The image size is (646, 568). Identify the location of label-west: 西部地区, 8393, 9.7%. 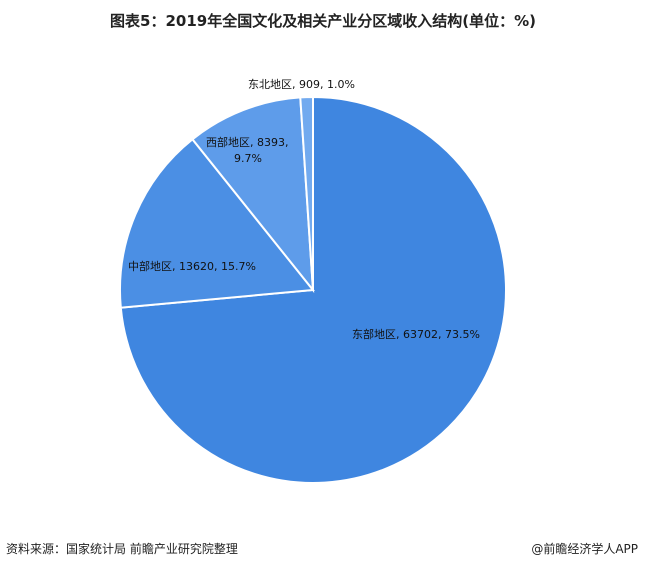
(247, 150).